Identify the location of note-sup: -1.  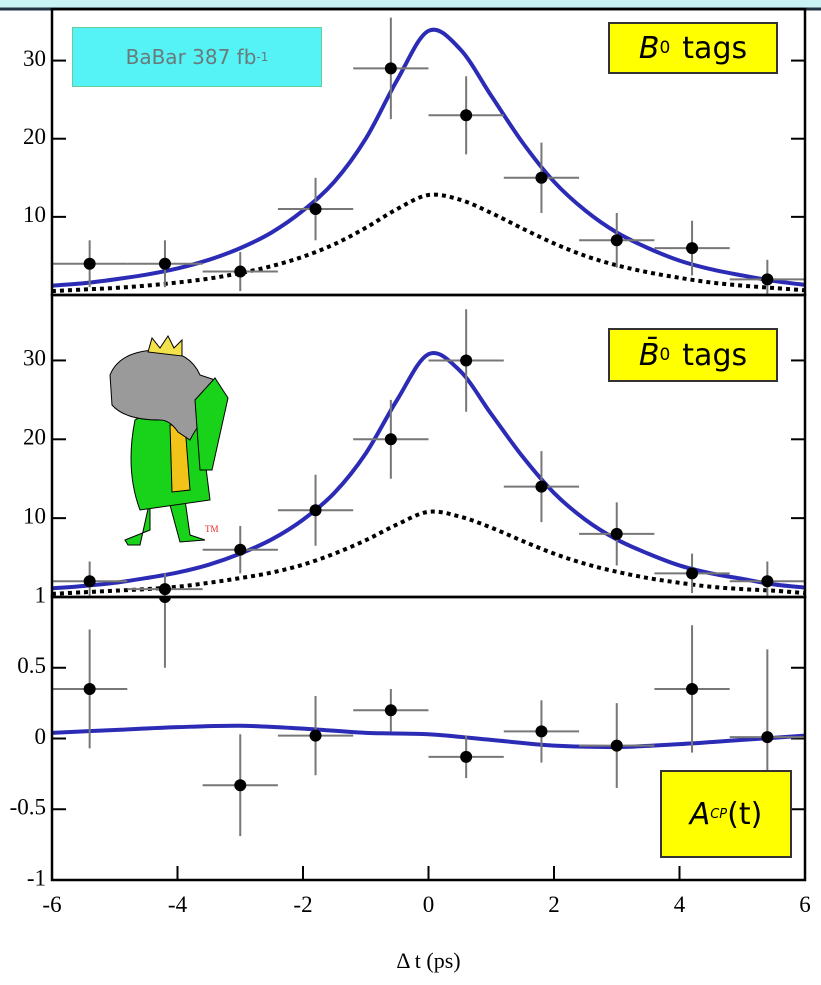
(262, 57).